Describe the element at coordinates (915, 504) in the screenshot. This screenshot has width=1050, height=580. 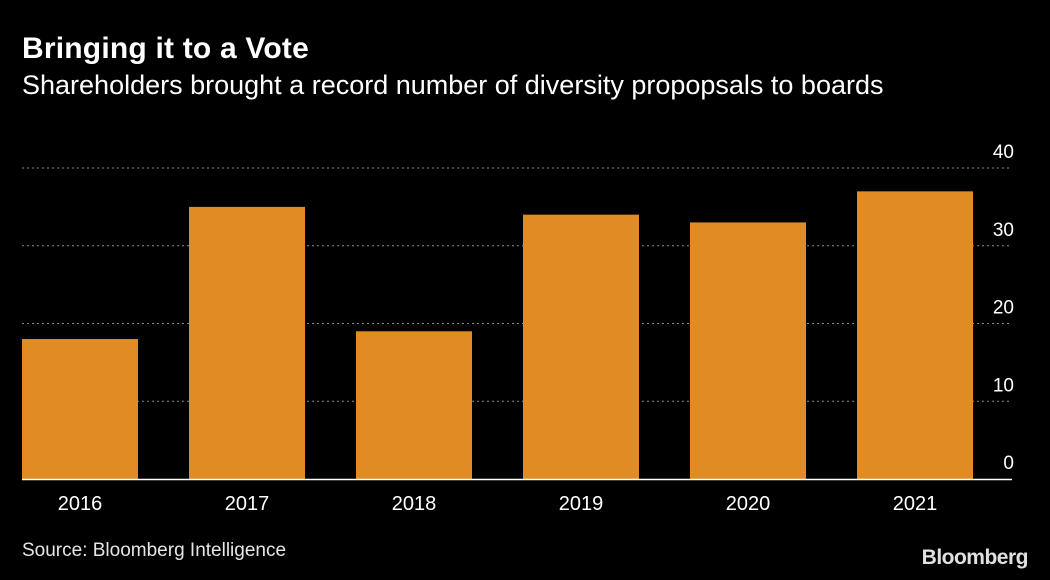
I see `x-tick-label-2021: 2021` at that location.